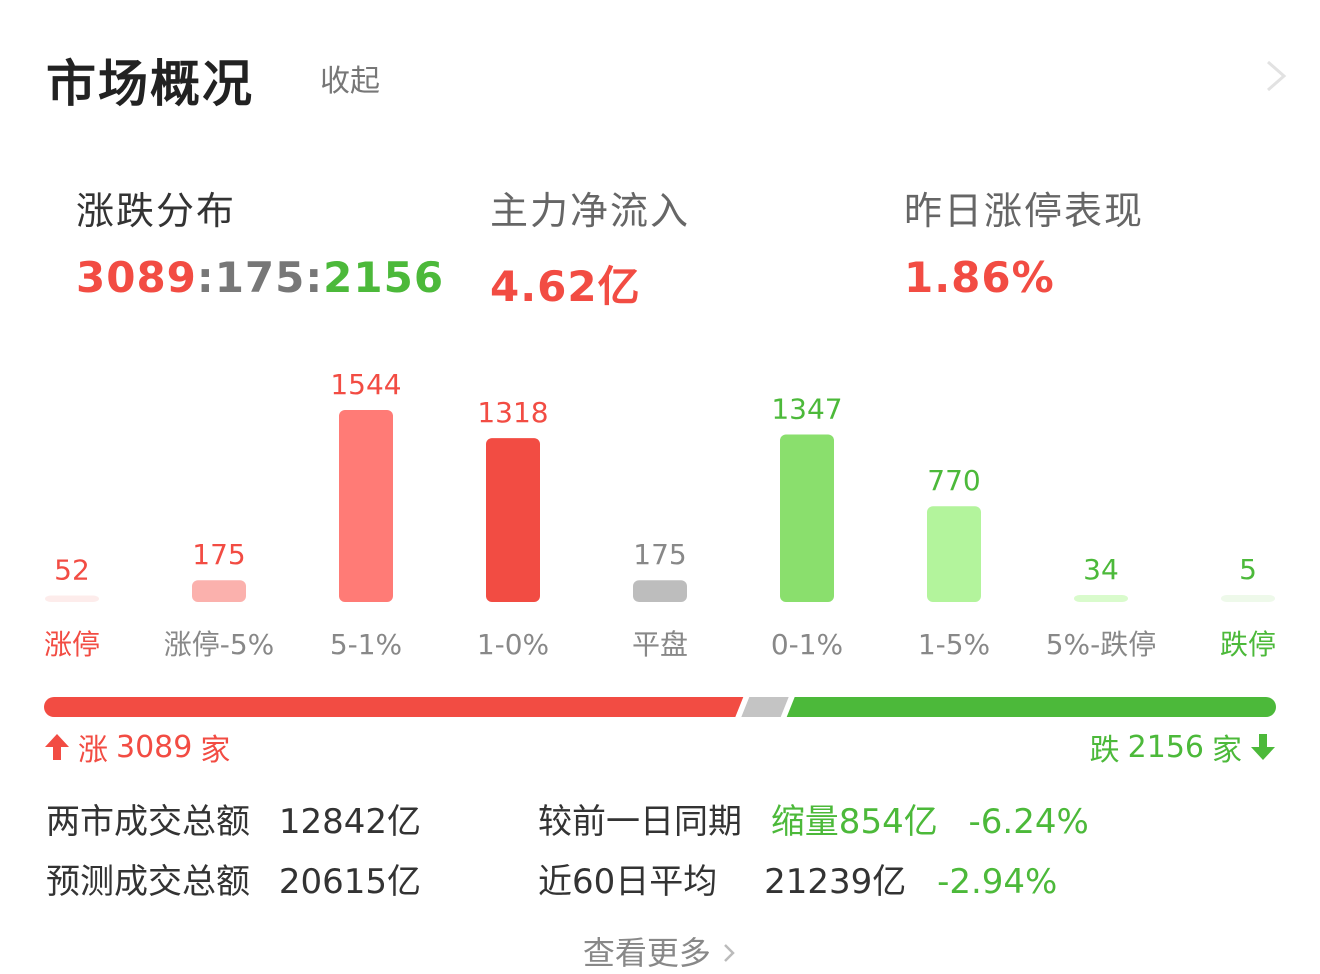 The image size is (1320, 974). I want to click on up-down-split-bar, so click(660, 707).